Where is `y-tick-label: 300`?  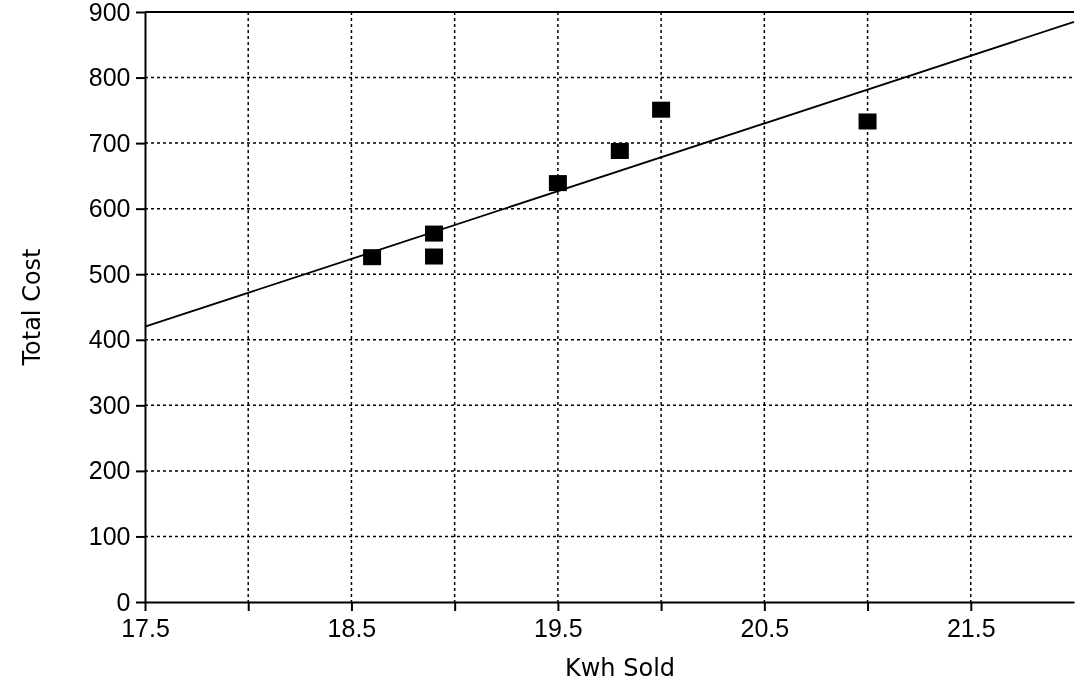 y-tick-label: 300 is located at coordinates (109, 404).